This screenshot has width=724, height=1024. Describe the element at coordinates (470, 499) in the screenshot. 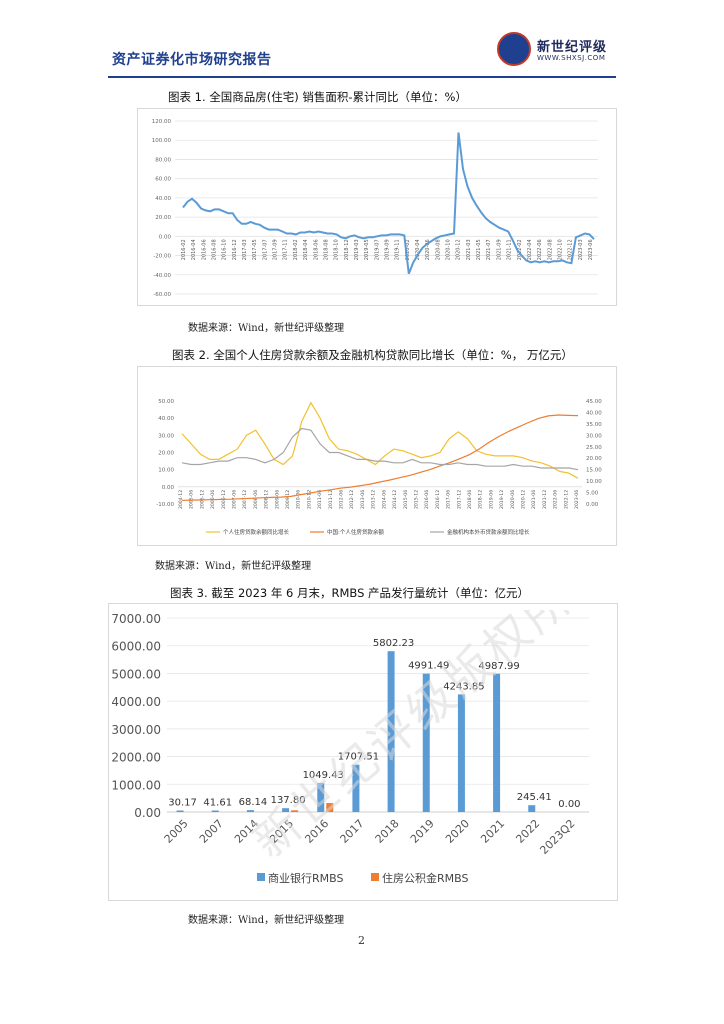

I see `x-tick-label: 2018-06` at that location.